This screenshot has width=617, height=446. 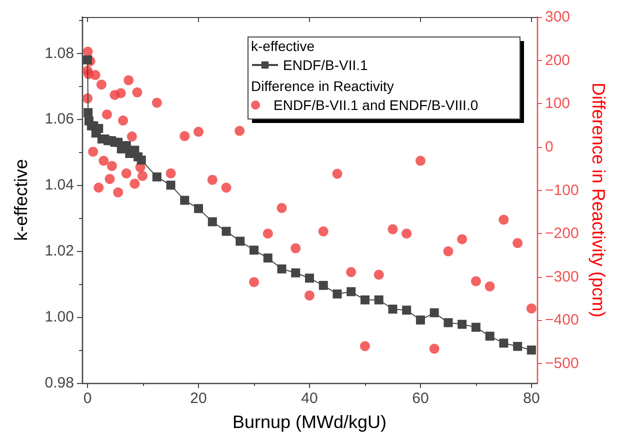 What do you see at coordinates (21, 200) in the screenshot?
I see `y-axis-title: k-effective` at bounding box center [21, 200].